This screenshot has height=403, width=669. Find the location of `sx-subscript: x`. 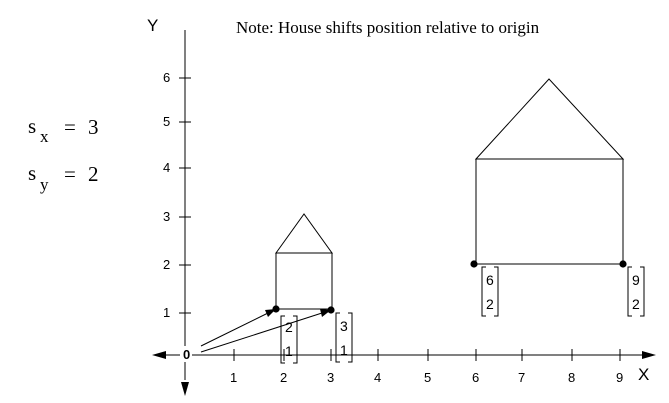

sx-subscript: x is located at coordinates (44, 136).